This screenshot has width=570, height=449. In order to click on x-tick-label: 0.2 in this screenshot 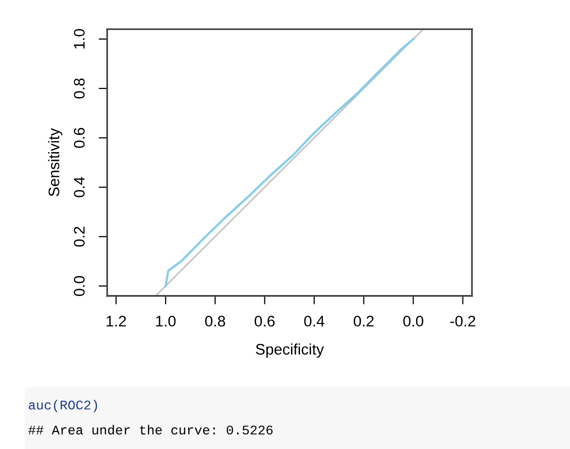, I will do `click(364, 321)`.